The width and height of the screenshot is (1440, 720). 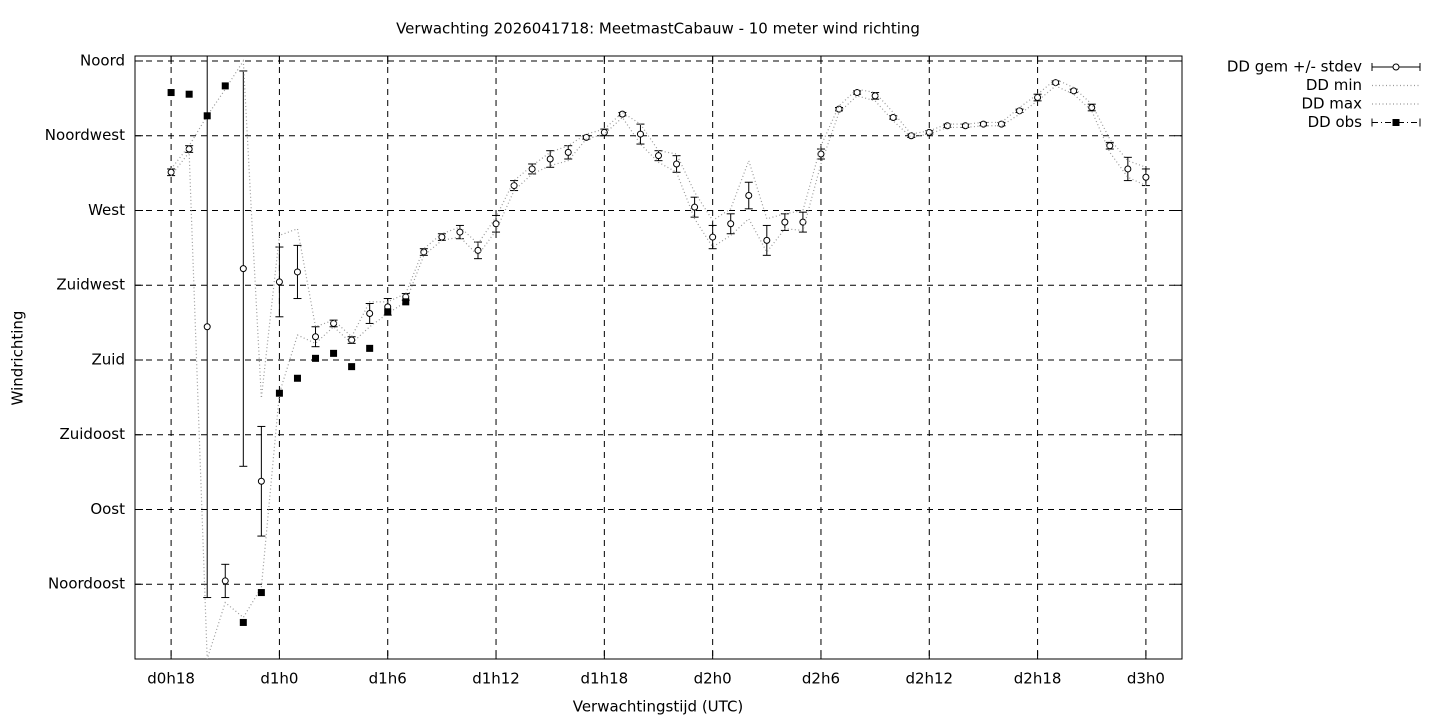 I want to click on y-tick-label: West, so click(x=106, y=210).